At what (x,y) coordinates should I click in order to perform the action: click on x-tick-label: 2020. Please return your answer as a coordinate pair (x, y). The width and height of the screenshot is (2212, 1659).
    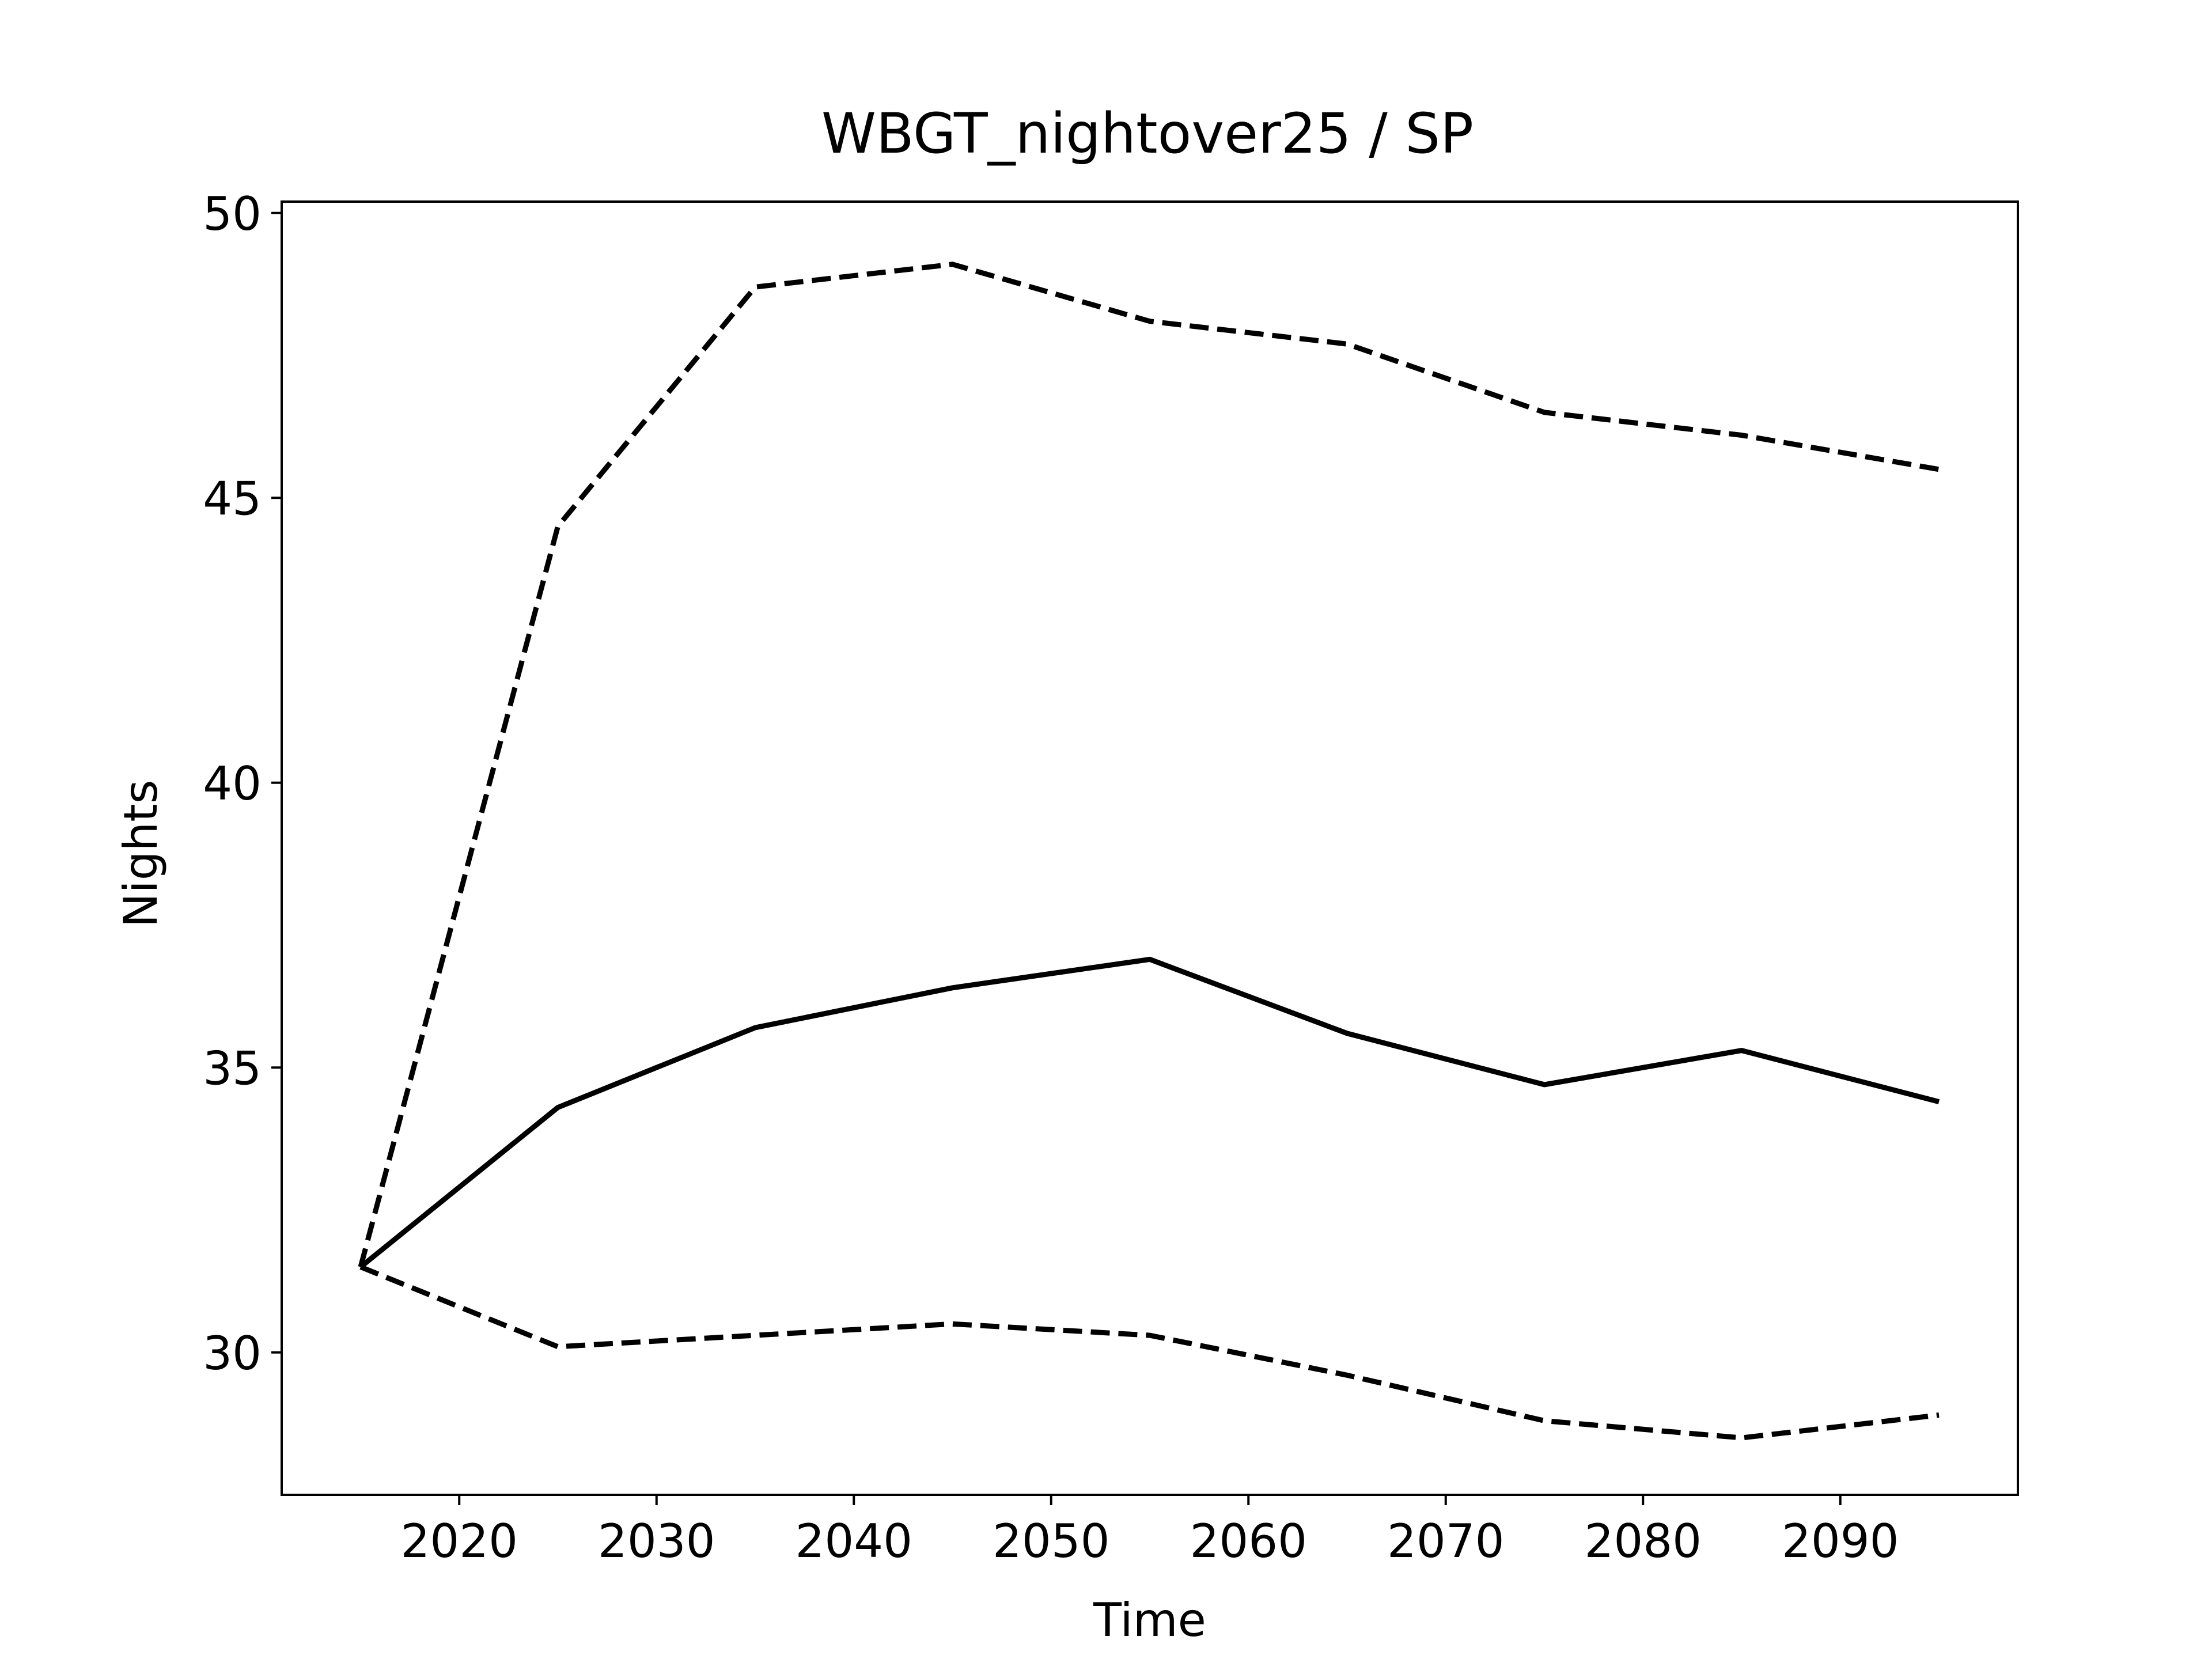
    Looking at the image, I should click on (459, 1541).